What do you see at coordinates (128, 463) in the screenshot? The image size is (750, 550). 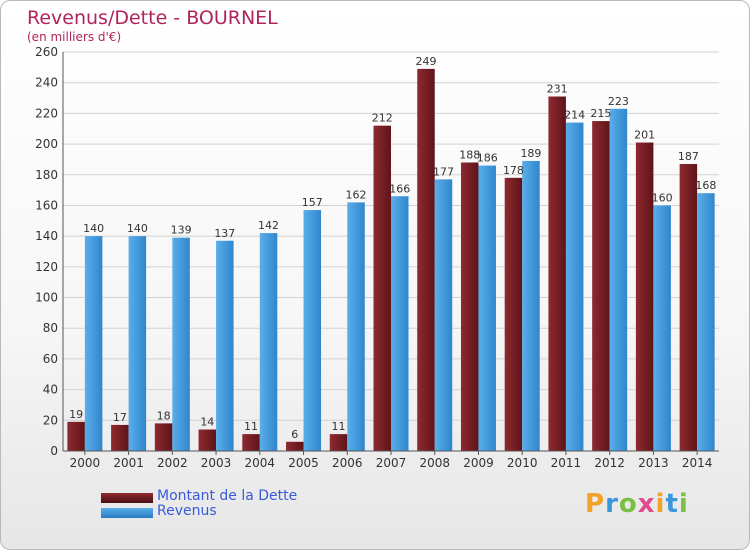 I see `x-tick-label: 2001` at bounding box center [128, 463].